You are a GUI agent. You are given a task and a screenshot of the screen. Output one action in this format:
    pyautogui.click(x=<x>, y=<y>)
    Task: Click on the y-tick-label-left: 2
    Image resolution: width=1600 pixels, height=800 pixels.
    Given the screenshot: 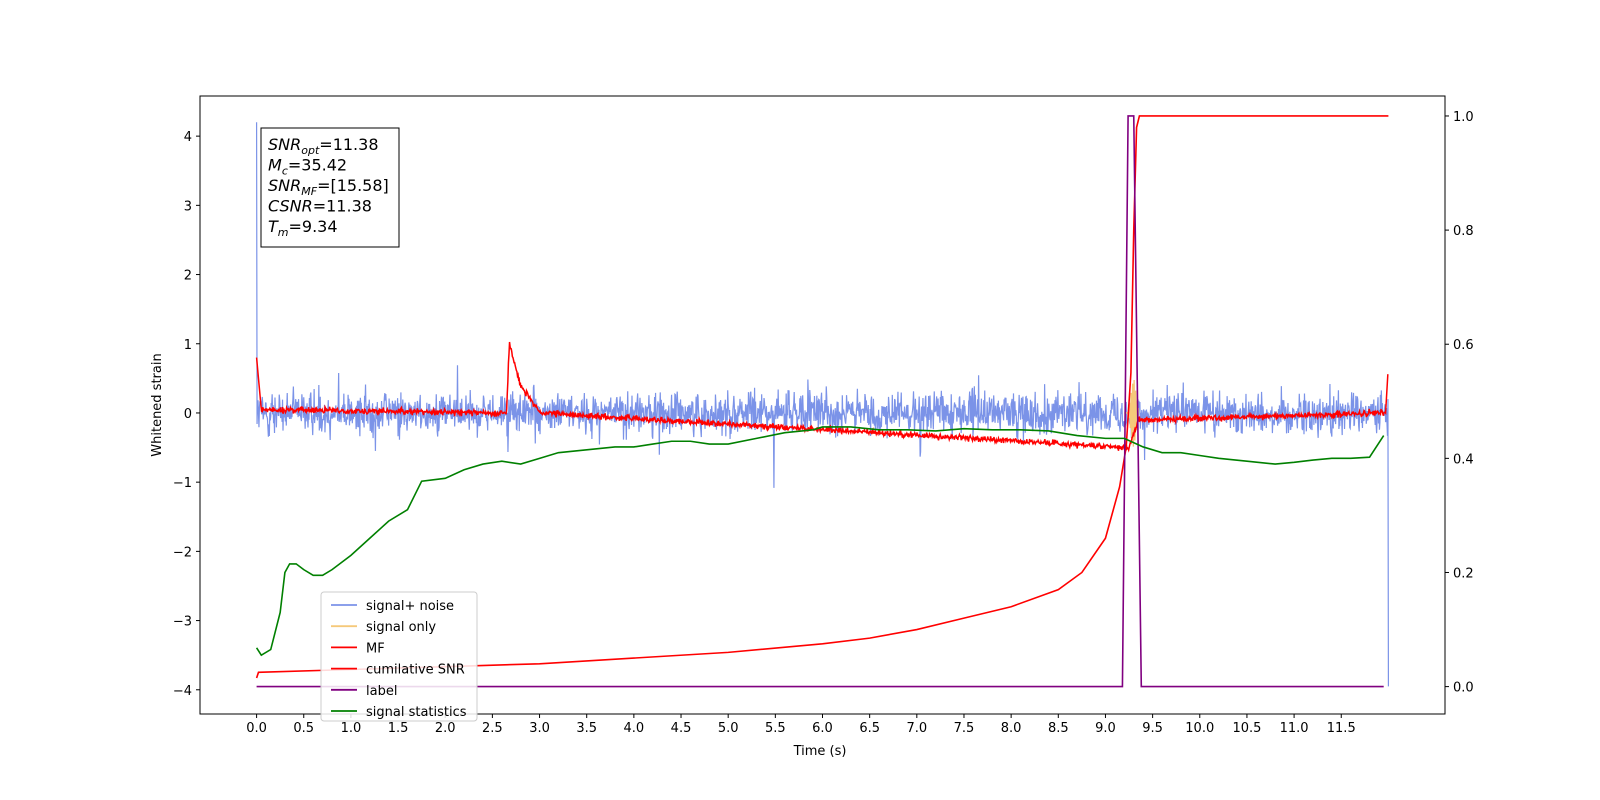 What is the action you would take?
    pyautogui.click(x=188, y=276)
    